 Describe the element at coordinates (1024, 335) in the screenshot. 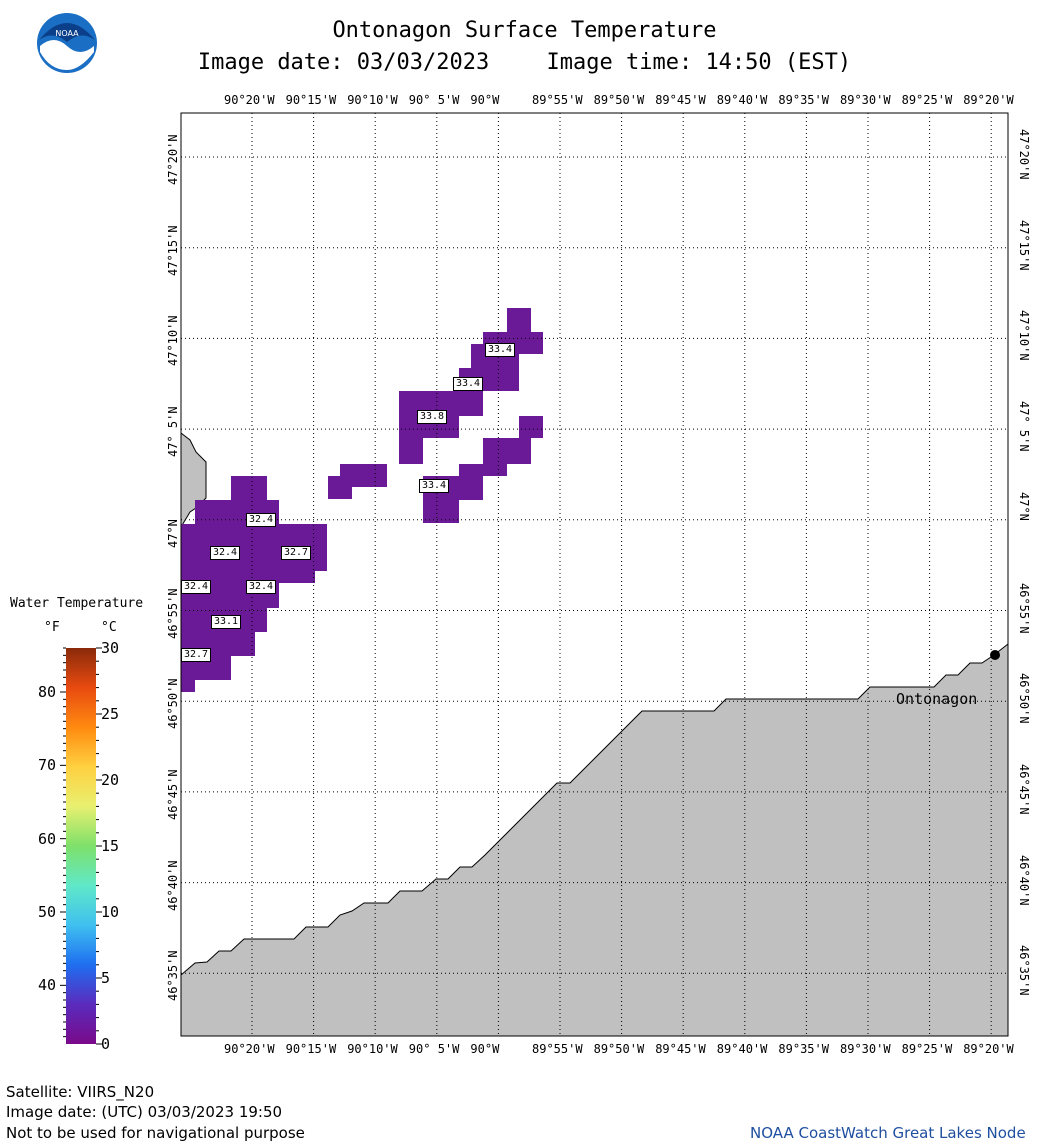

I see `lat-label-right: 47°10'N` at that location.